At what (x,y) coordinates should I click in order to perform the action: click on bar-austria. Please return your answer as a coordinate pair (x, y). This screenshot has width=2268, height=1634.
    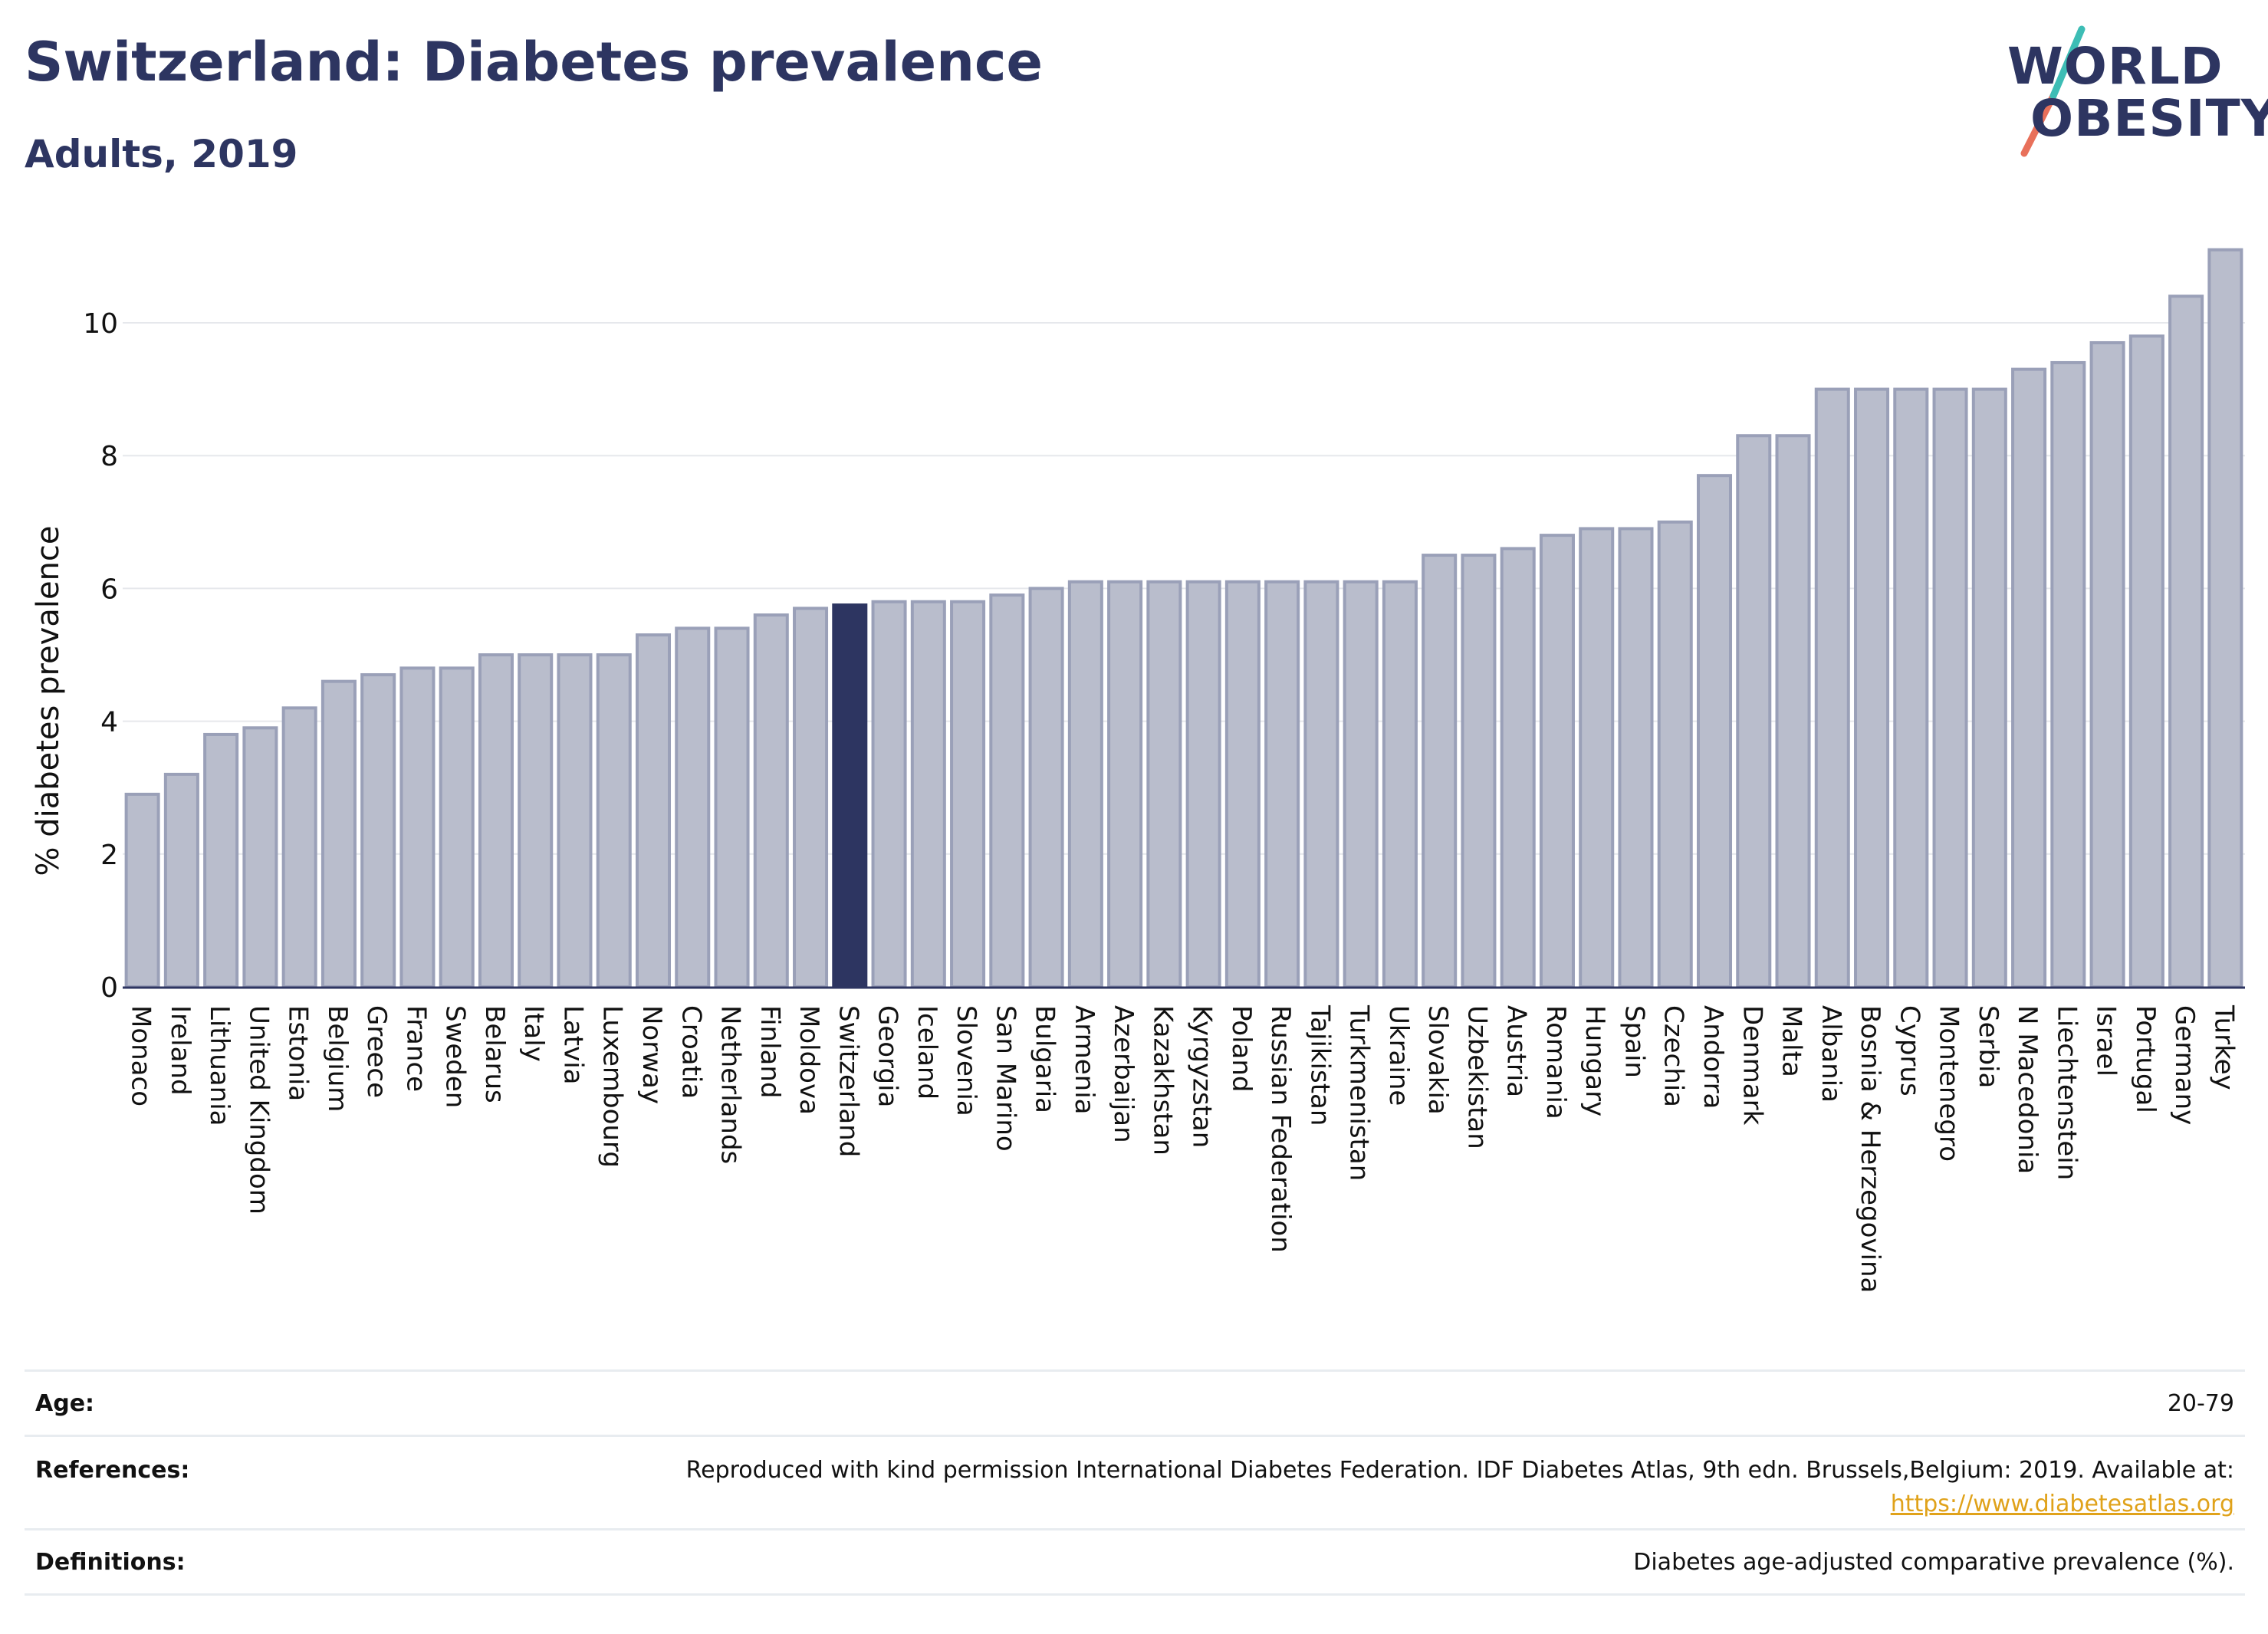
    Looking at the image, I should click on (1518, 768).